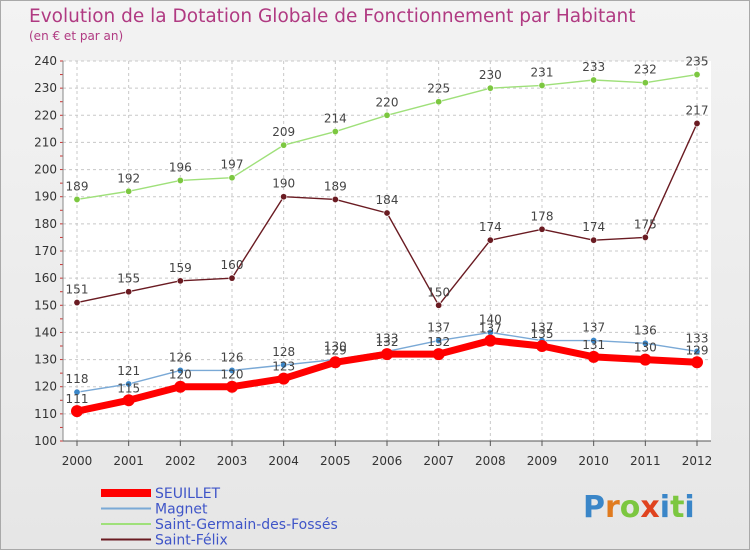 This screenshot has width=750, height=551. I want to click on logo-letter: o, so click(630, 507).